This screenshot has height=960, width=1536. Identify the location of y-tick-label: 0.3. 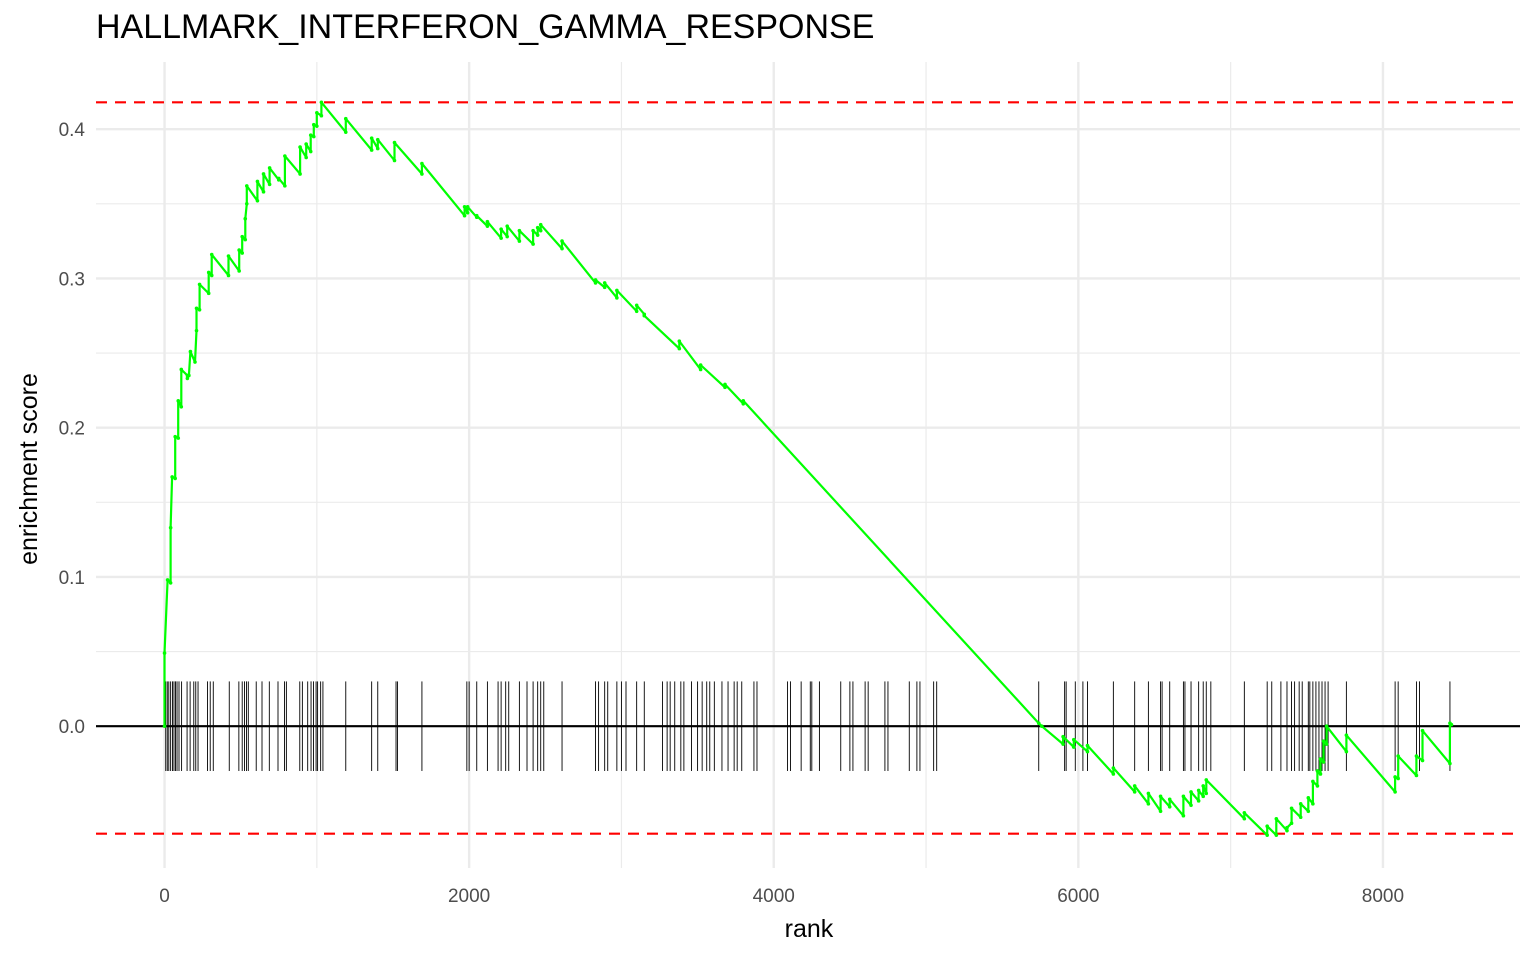
(72, 279).